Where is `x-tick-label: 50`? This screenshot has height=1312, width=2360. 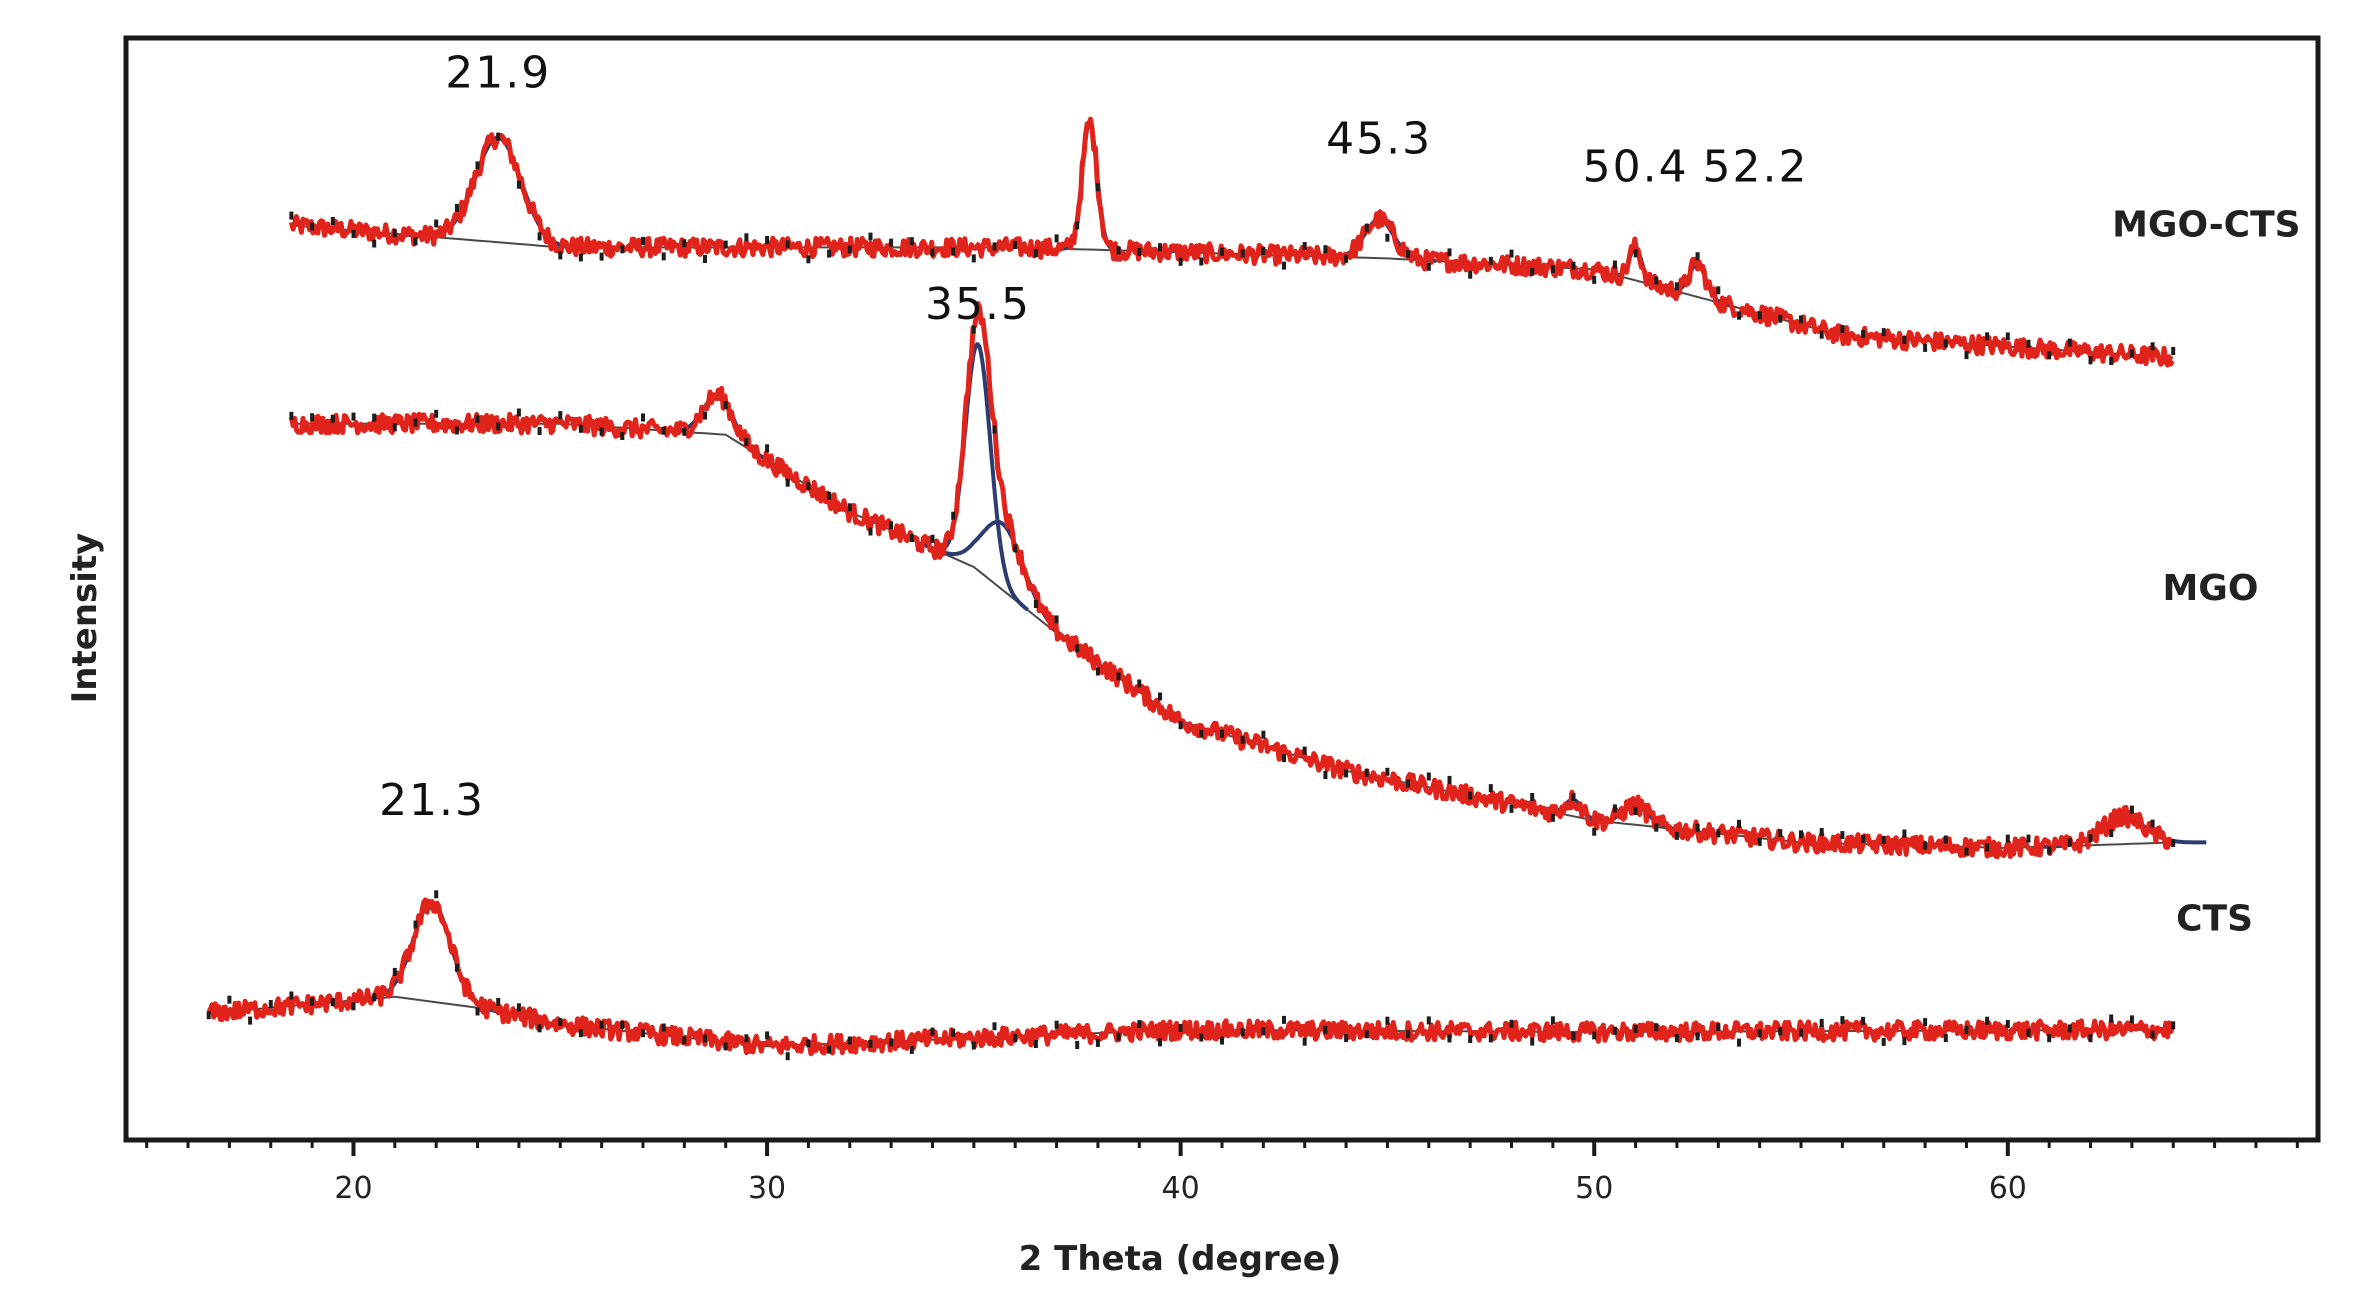 x-tick-label: 50 is located at coordinates (1594, 1188).